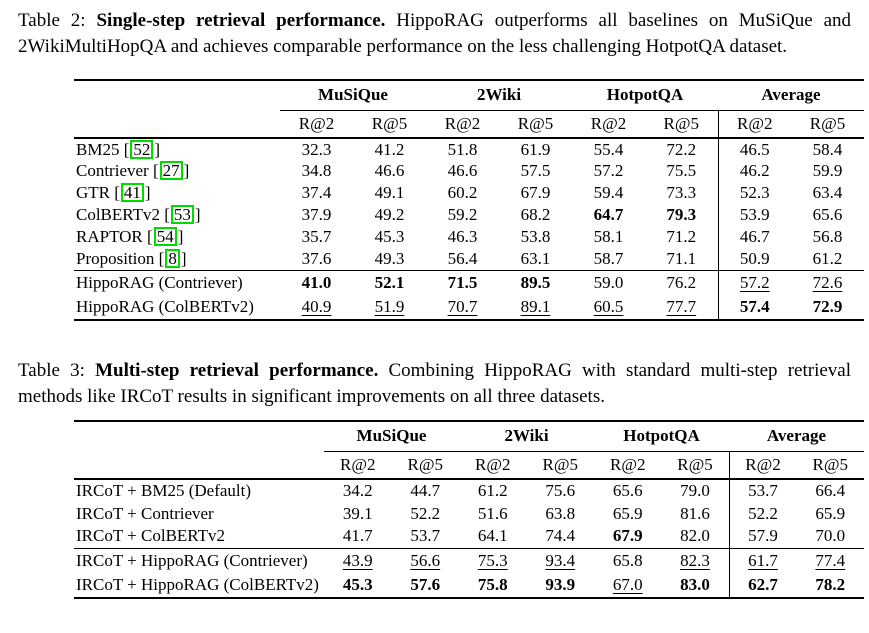  Describe the element at coordinates (165, 236) in the screenshot. I see `citation-link: 54` at that location.